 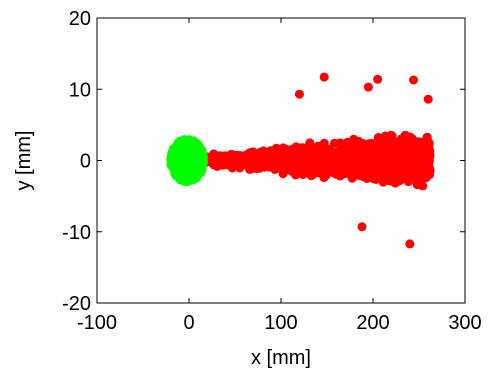 What do you see at coordinates (24, 161) in the screenshot?
I see `y-axis-label: y [mm]` at bounding box center [24, 161].